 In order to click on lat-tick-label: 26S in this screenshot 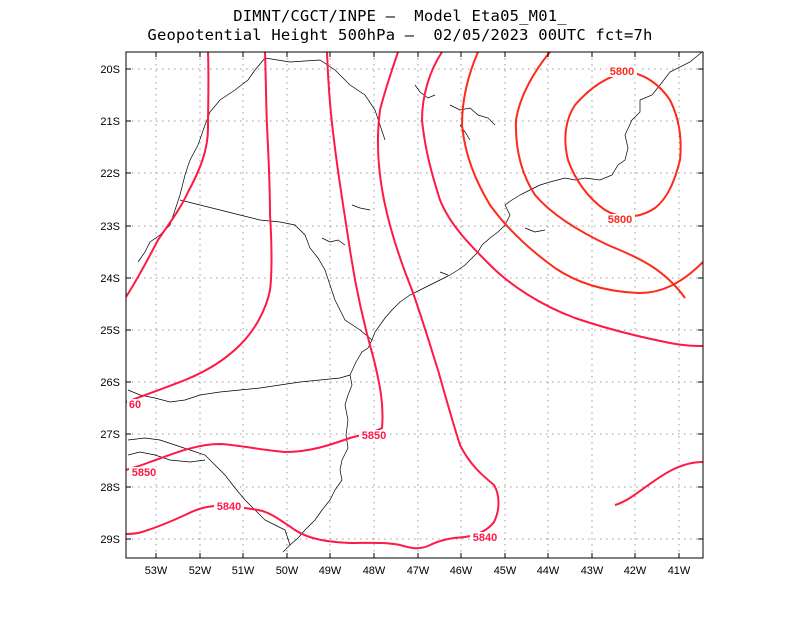, I will do `click(110, 383)`.